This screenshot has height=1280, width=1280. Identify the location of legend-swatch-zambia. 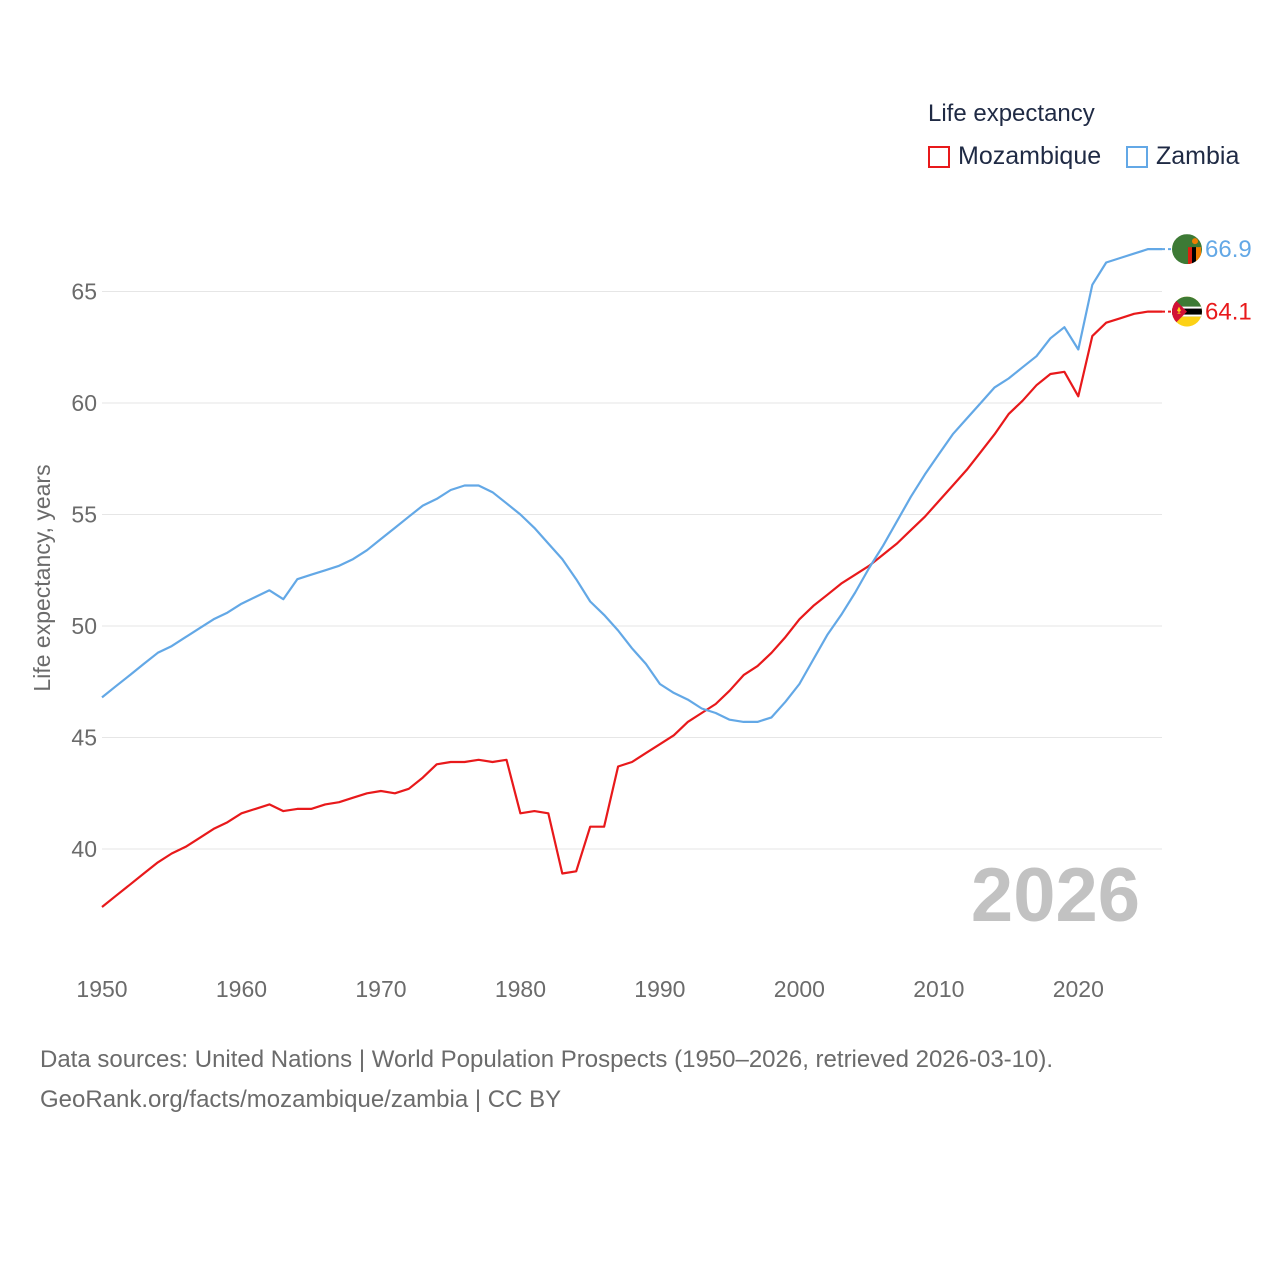
(1137, 156).